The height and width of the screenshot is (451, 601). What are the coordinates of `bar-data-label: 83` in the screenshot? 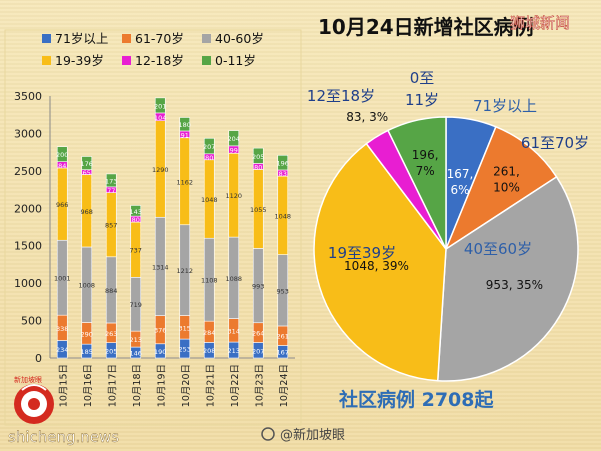 It's located at (283, 174).